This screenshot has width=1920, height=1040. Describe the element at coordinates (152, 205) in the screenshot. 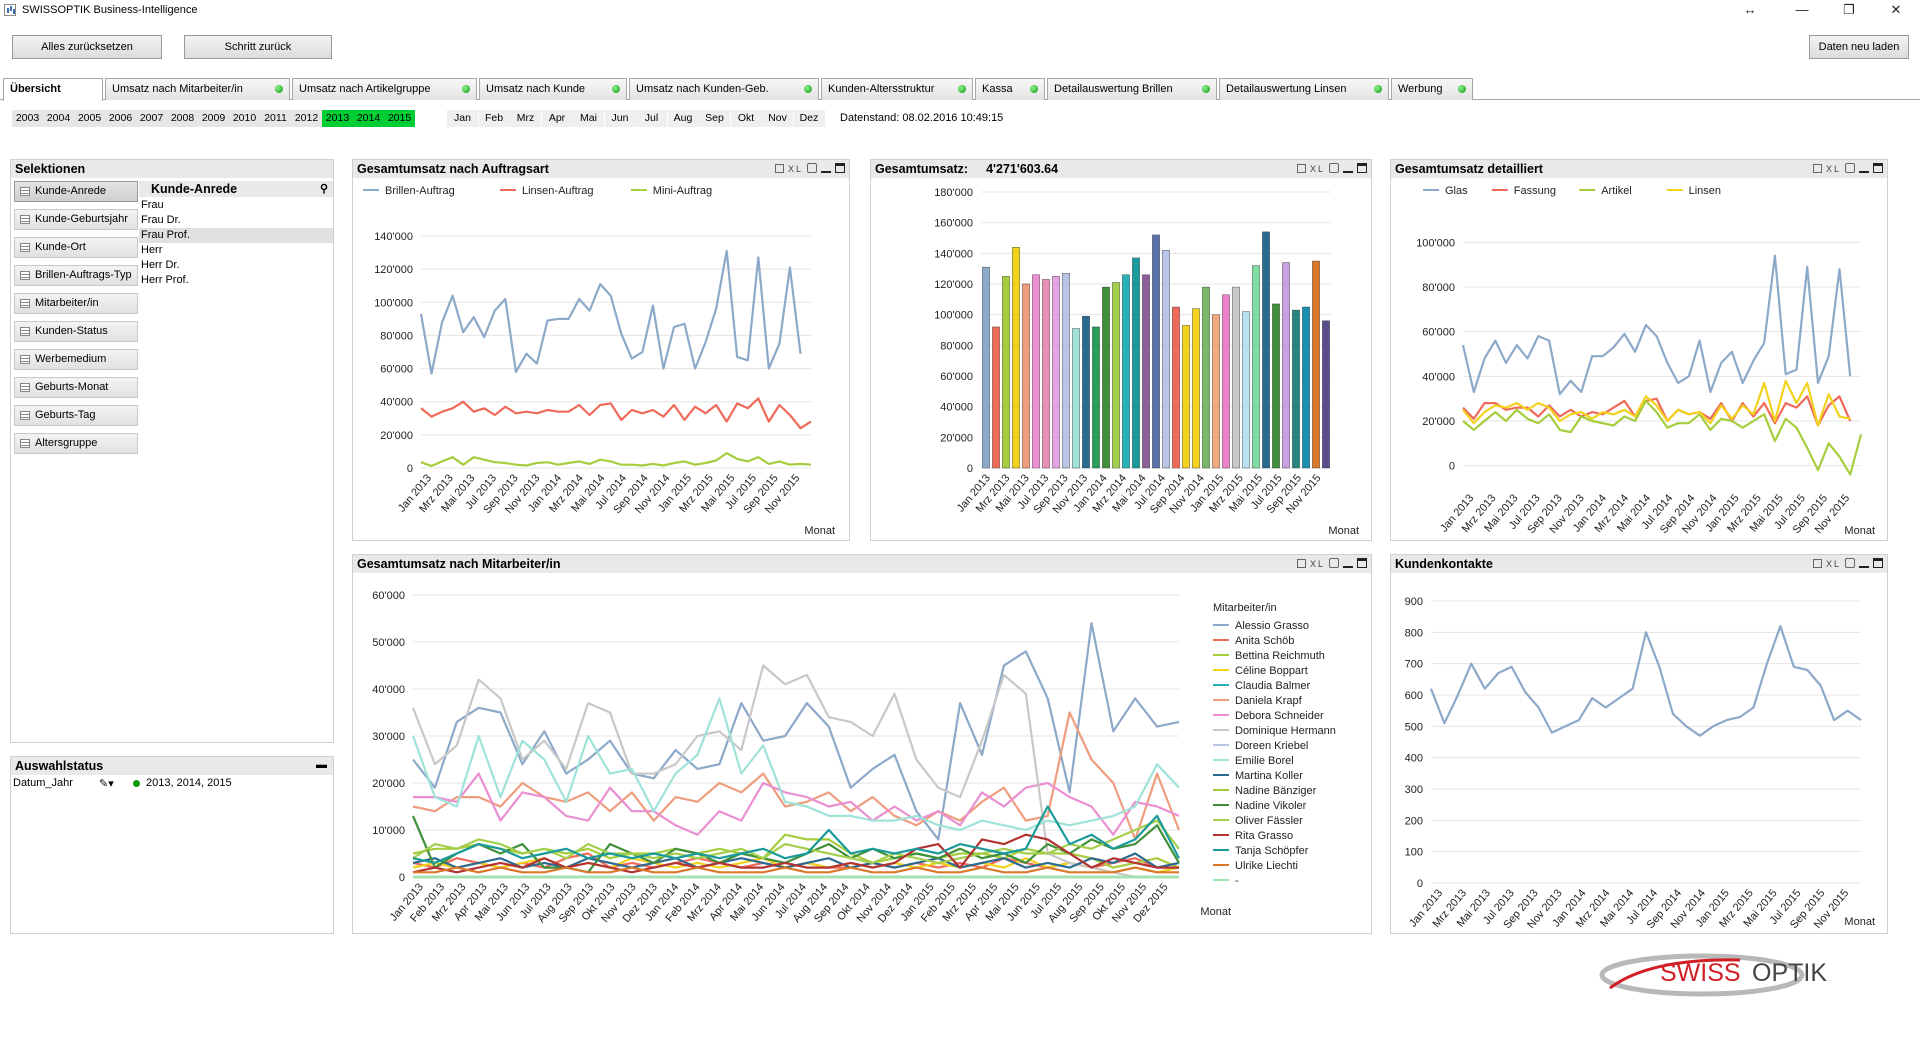

I see `list-item: Frau` at that location.